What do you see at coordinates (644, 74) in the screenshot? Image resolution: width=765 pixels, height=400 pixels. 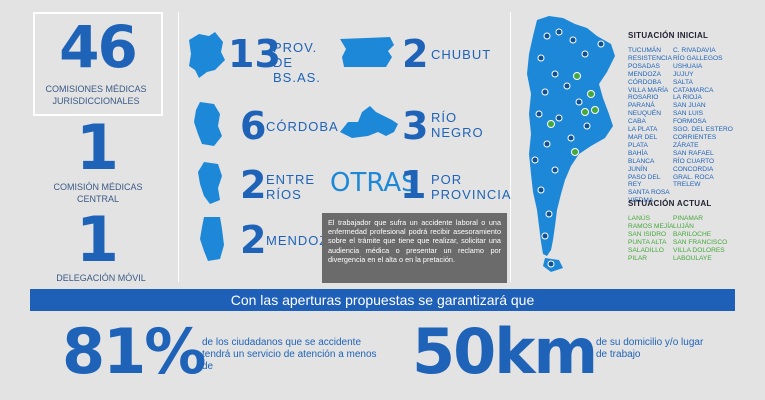 I see `list-item: MENDOZA` at bounding box center [644, 74].